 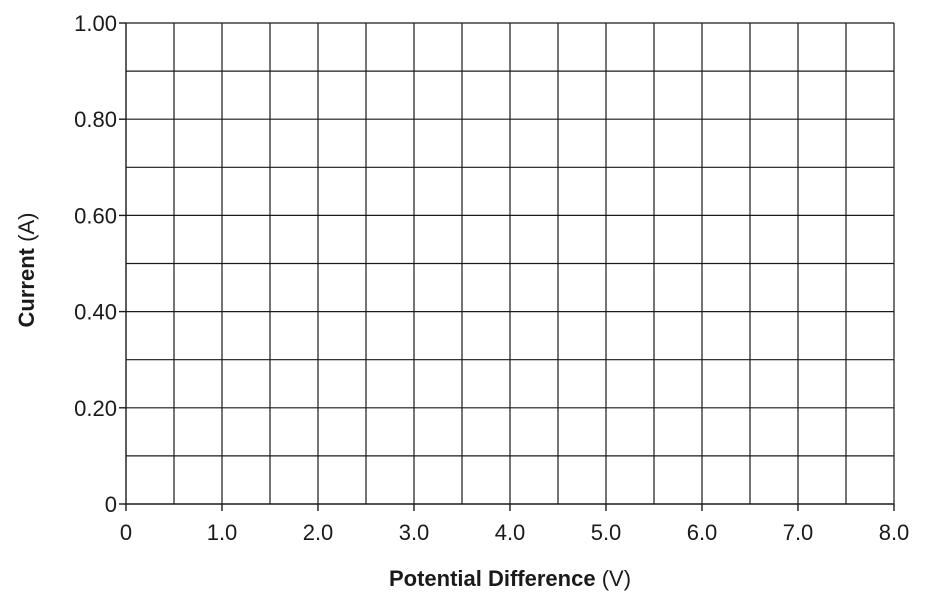 What do you see at coordinates (95, 215) in the screenshot?
I see `y-tick-label: 0.60` at bounding box center [95, 215].